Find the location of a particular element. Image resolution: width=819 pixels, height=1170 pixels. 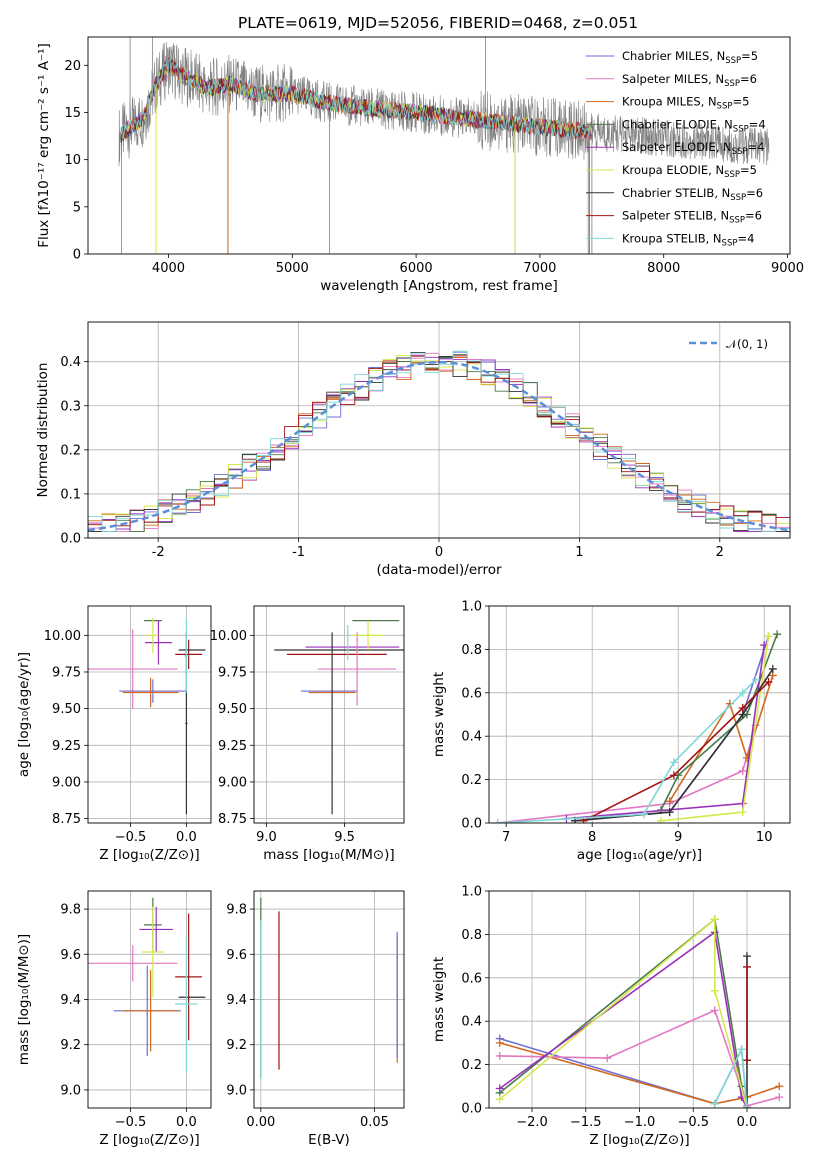

legend-name: Kroupa MILES, N is located at coordinates (669, 102).